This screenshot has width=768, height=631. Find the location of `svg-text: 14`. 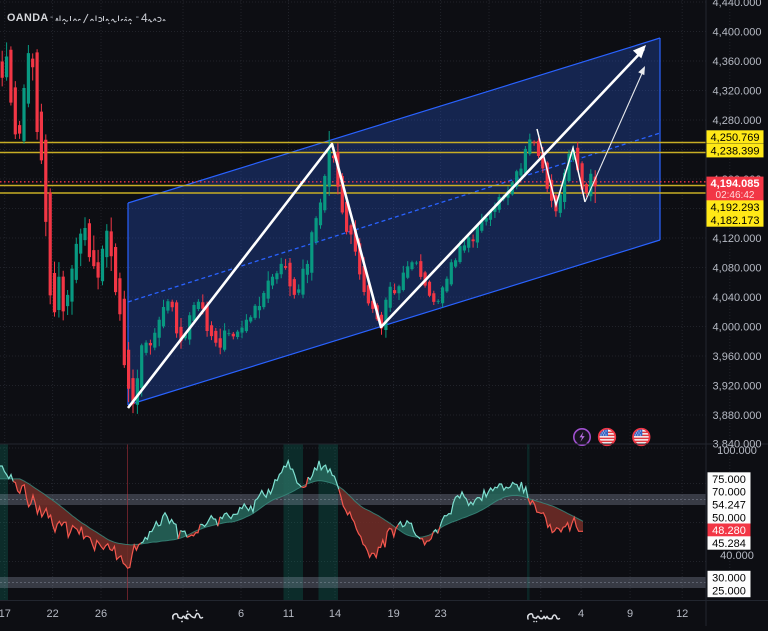

svg-text: 14 is located at coordinates (335, 614).